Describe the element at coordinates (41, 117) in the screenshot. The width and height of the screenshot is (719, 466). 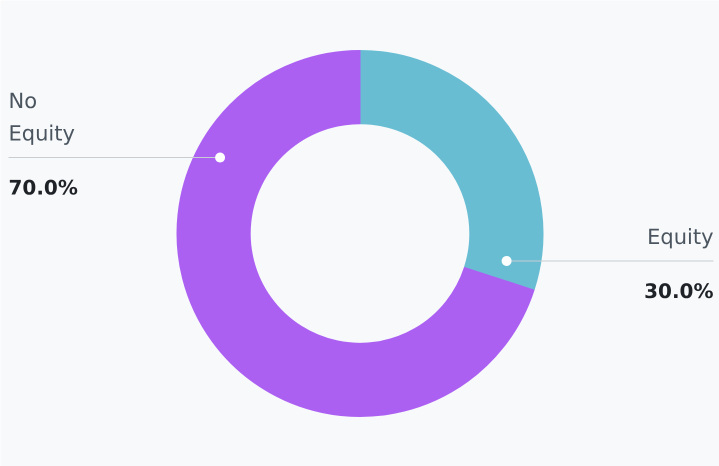
I see `slice-label: No Equity` at that location.